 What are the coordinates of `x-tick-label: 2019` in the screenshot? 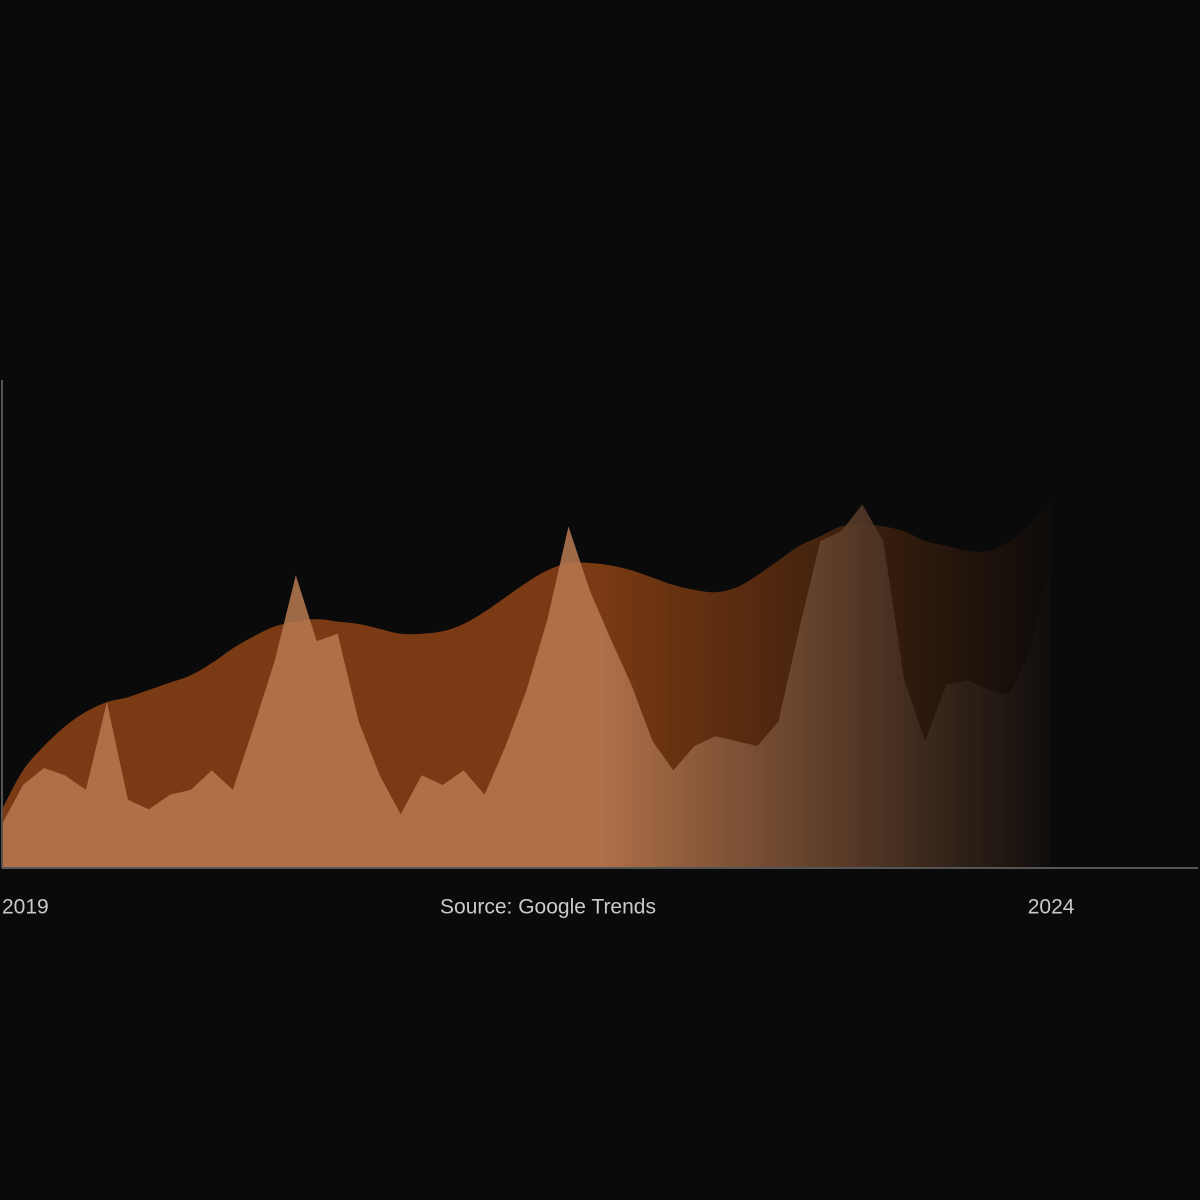 It's located at (25, 907).